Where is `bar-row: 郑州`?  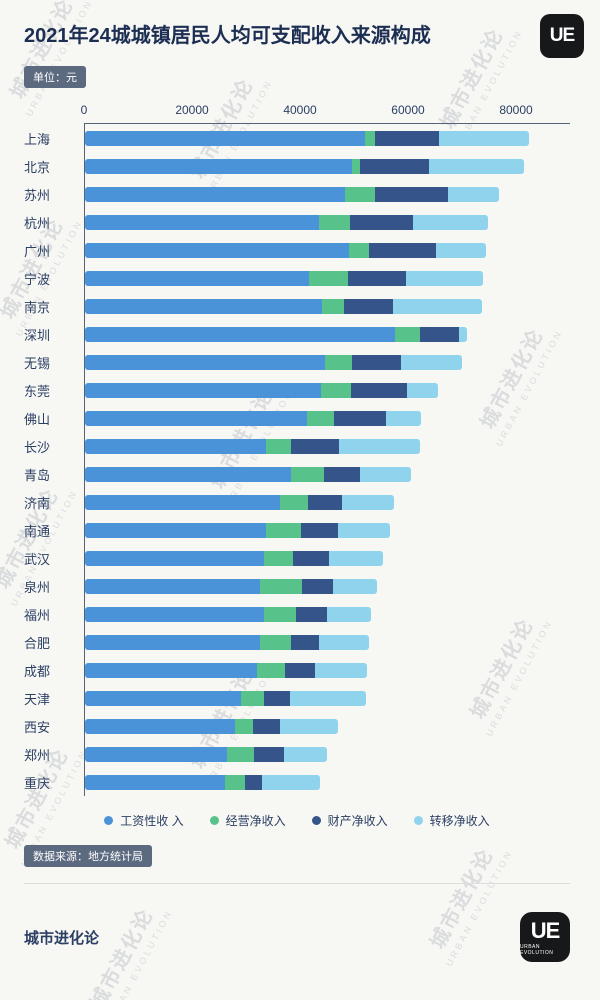
bar-row: 郑州 is located at coordinates (297, 754).